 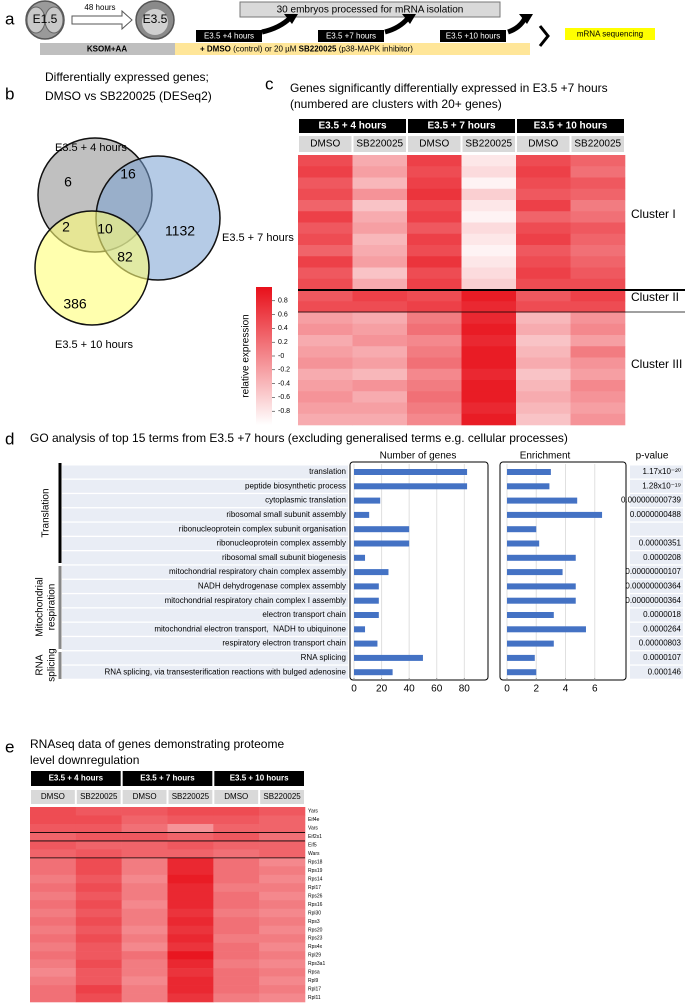 I want to click on group-label: RNA, so click(x=40, y=664).